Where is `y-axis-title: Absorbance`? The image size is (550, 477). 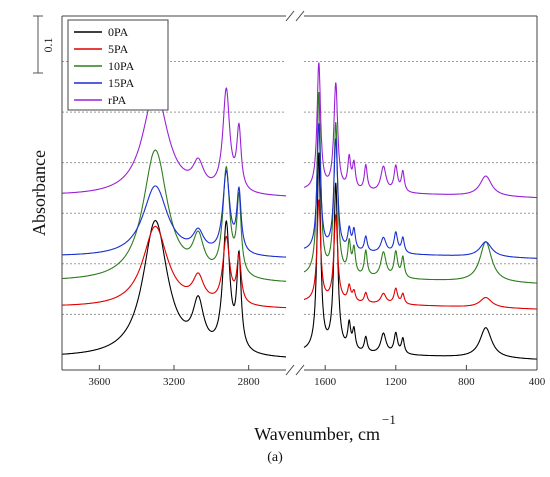 y-axis-title: Absorbance is located at coordinates (39, 193).